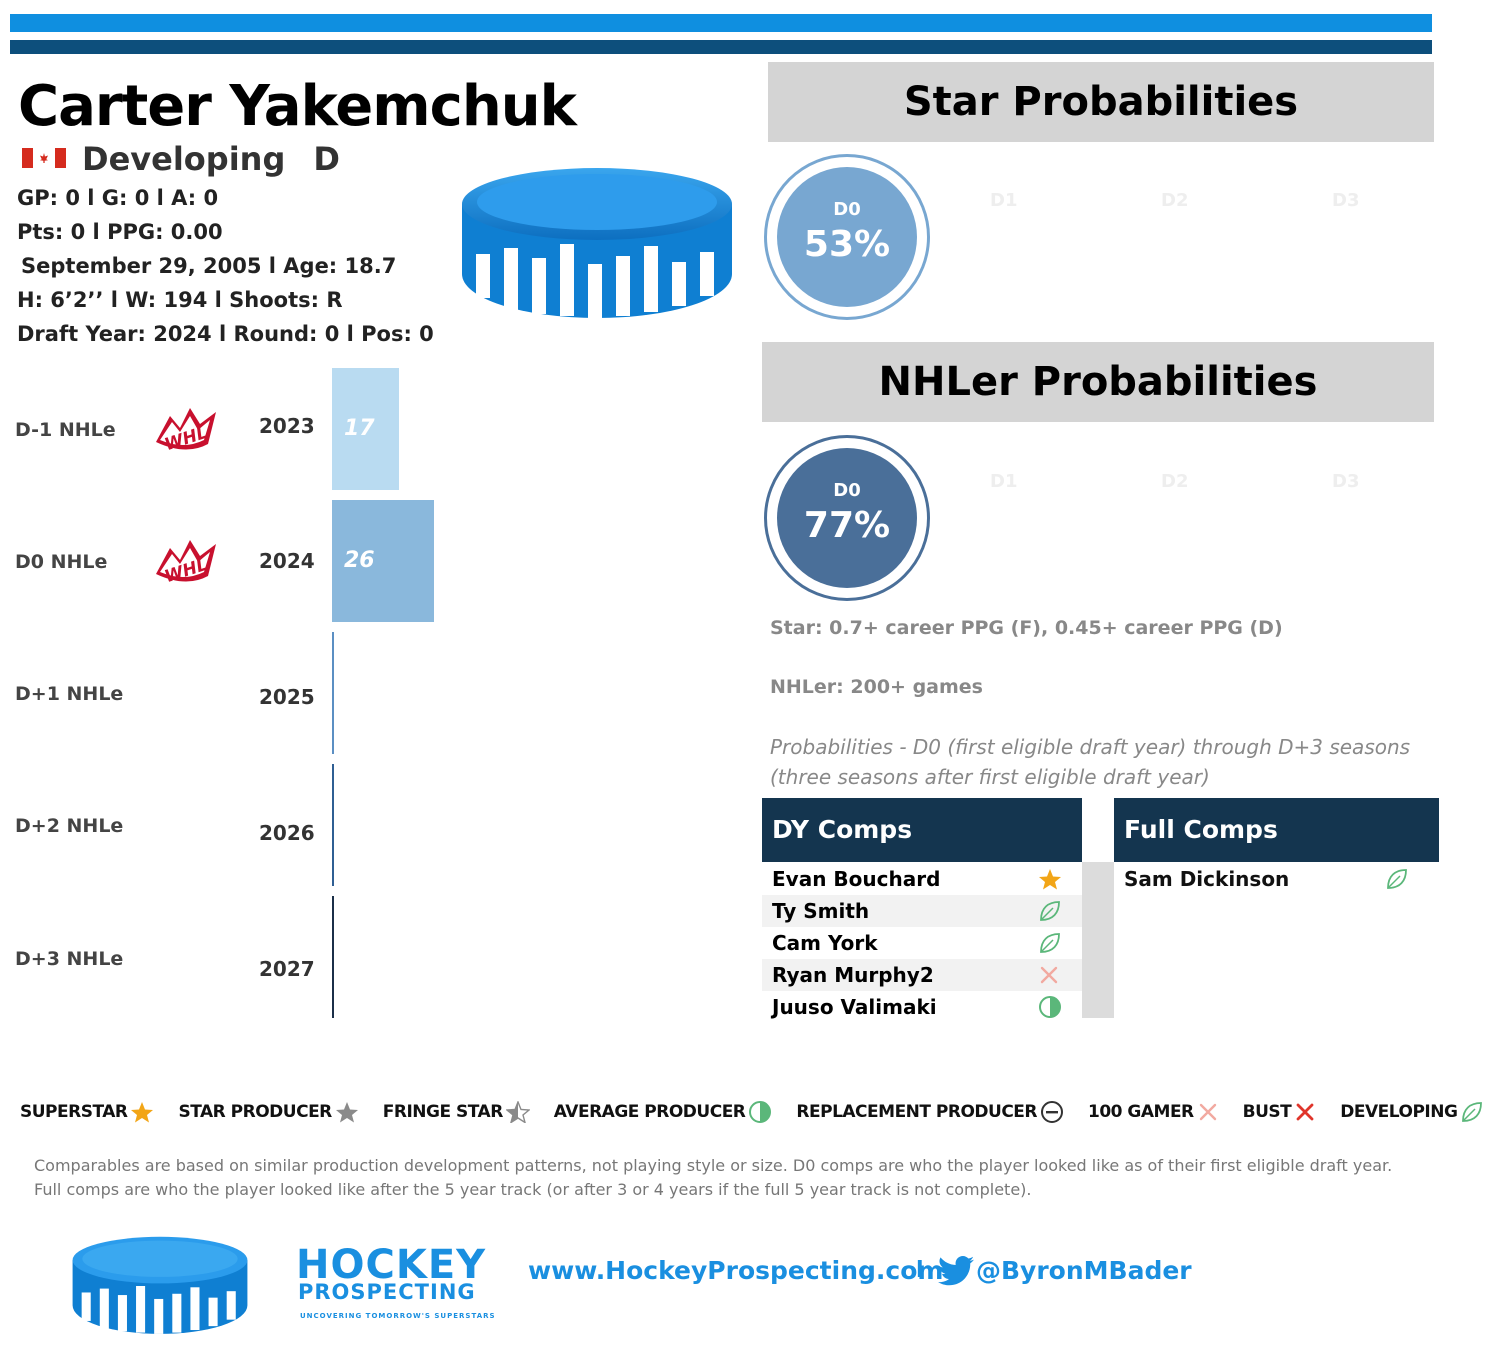 This screenshot has height=1362, width=1488. I want to click on superstar-icon, so click(1051, 879).